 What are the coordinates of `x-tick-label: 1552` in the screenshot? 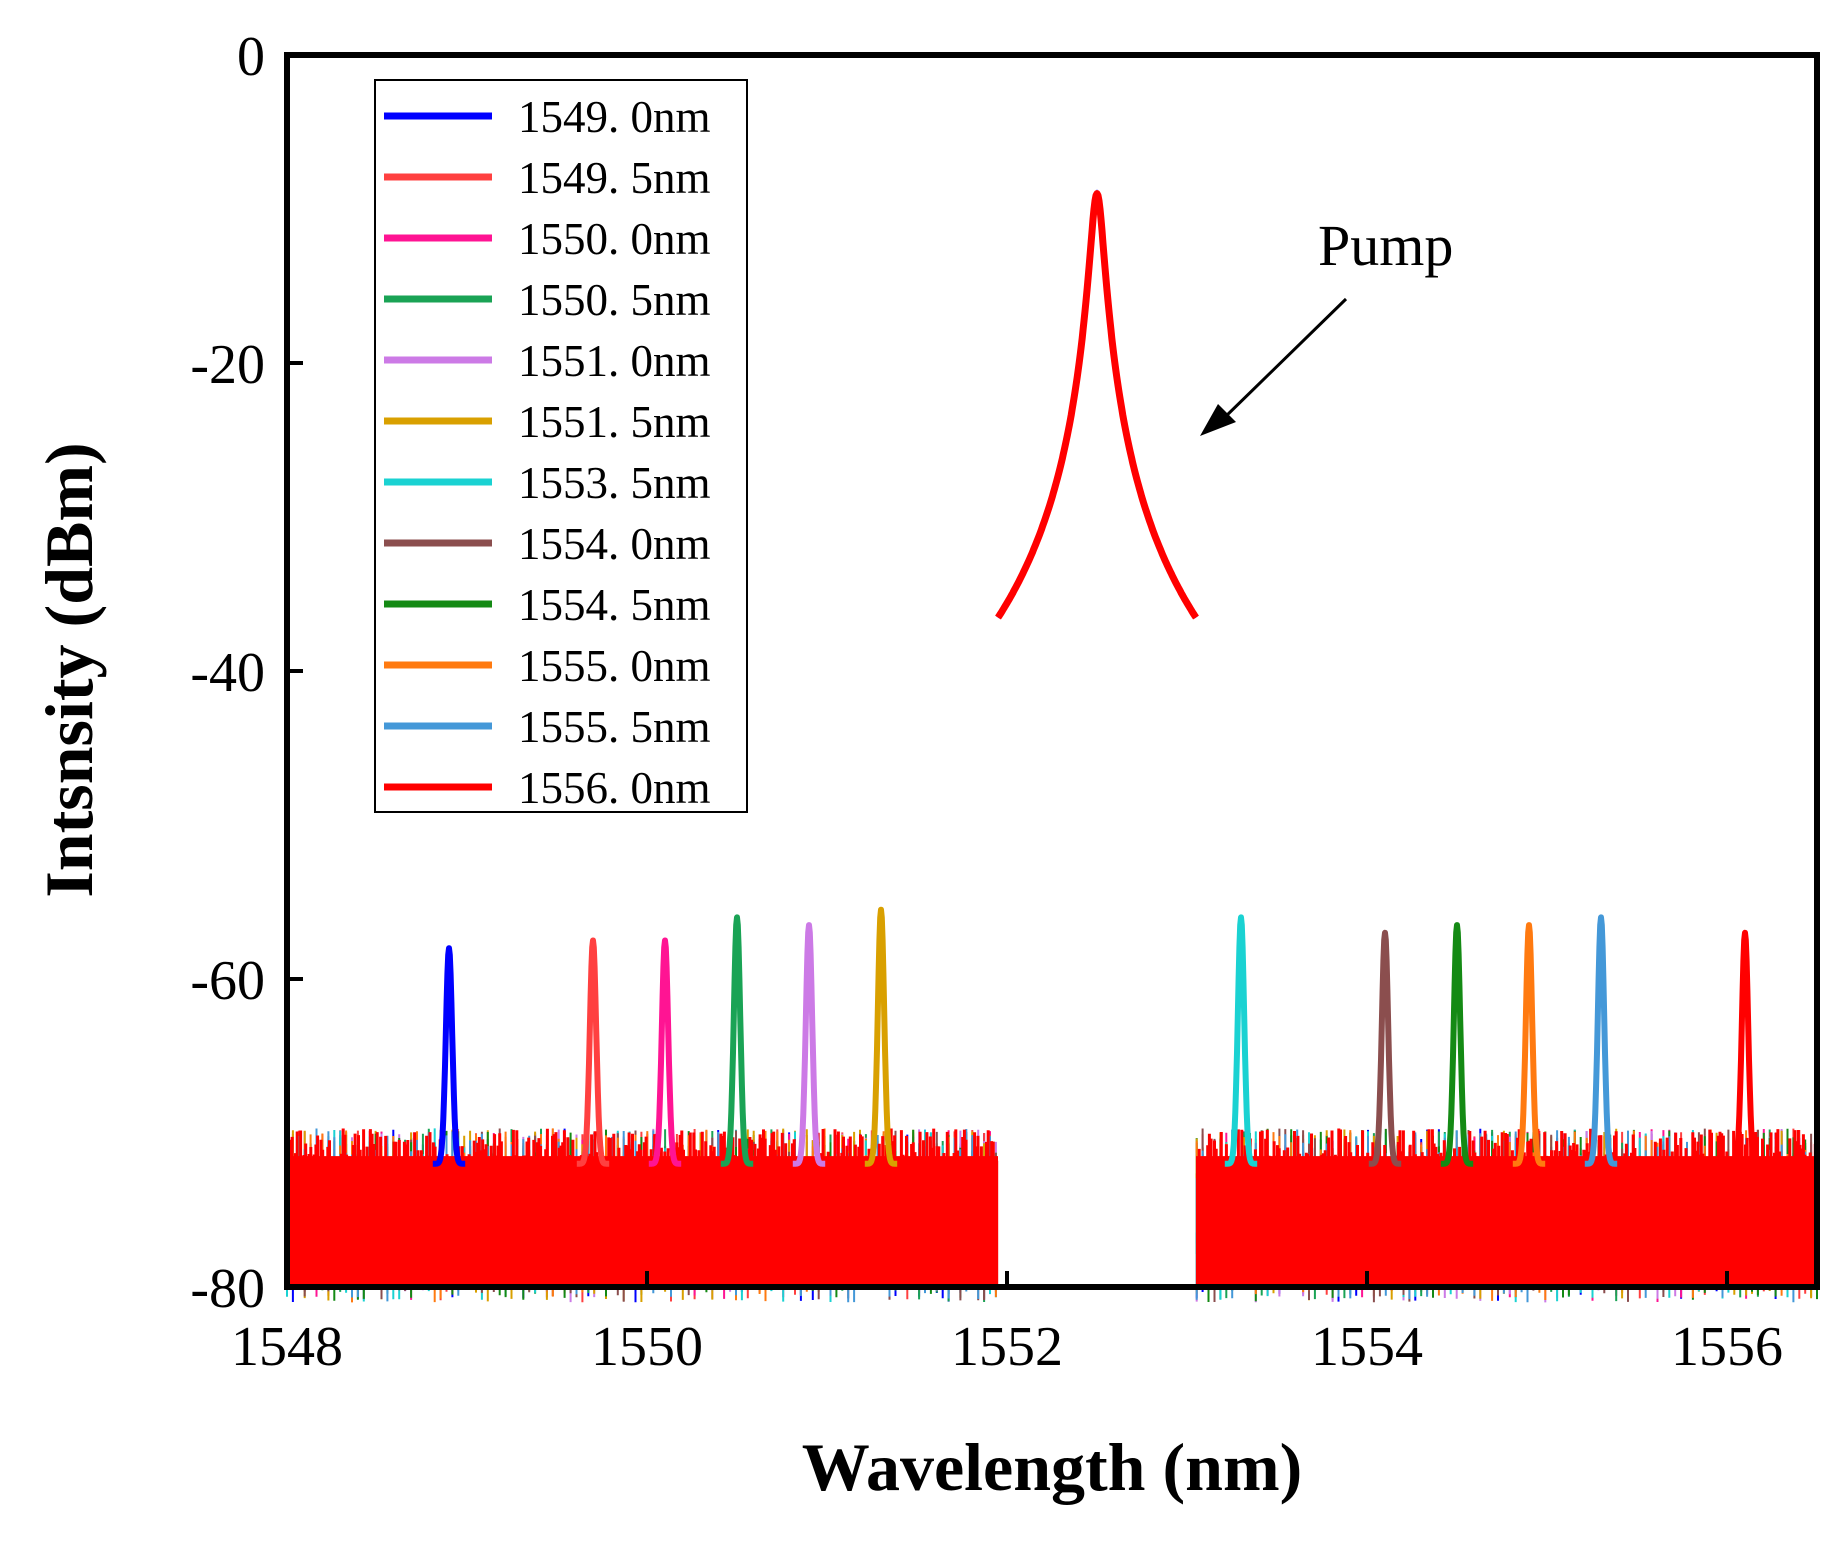 It's located at (1007, 1347).